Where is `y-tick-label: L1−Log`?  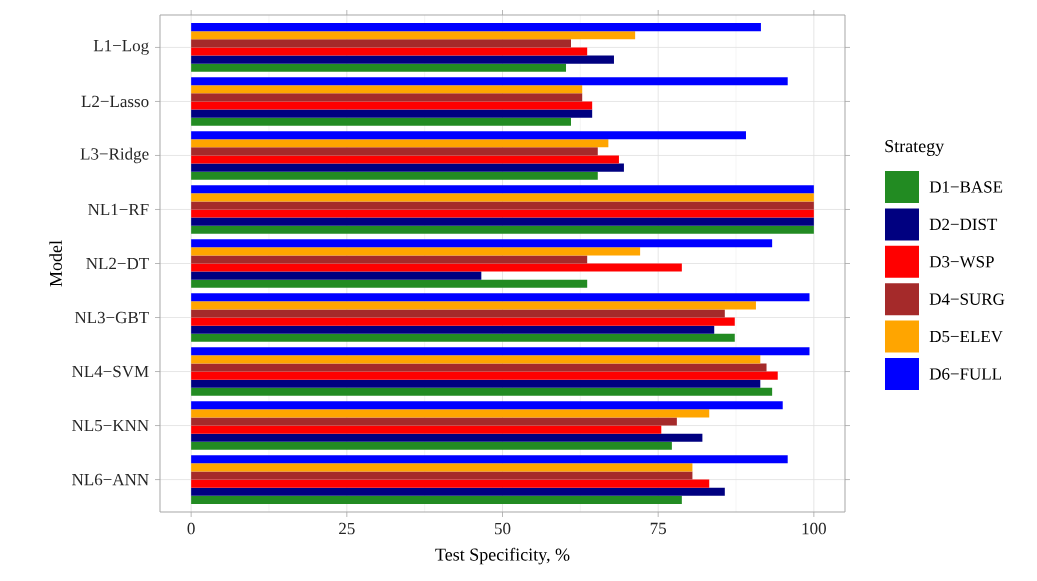 y-tick-label: L1−Log is located at coordinates (121, 47).